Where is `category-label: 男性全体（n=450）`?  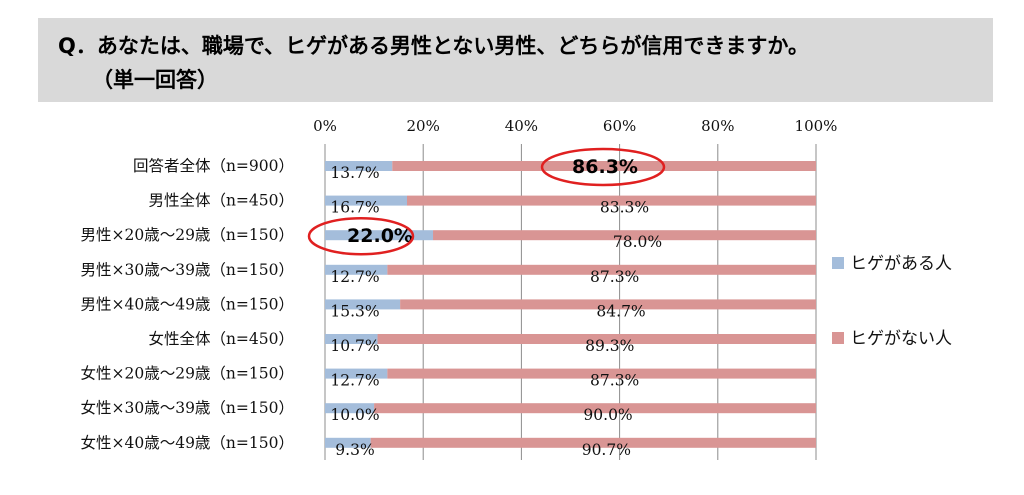 category-label: 男性全体（n=450） is located at coordinates (221, 201).